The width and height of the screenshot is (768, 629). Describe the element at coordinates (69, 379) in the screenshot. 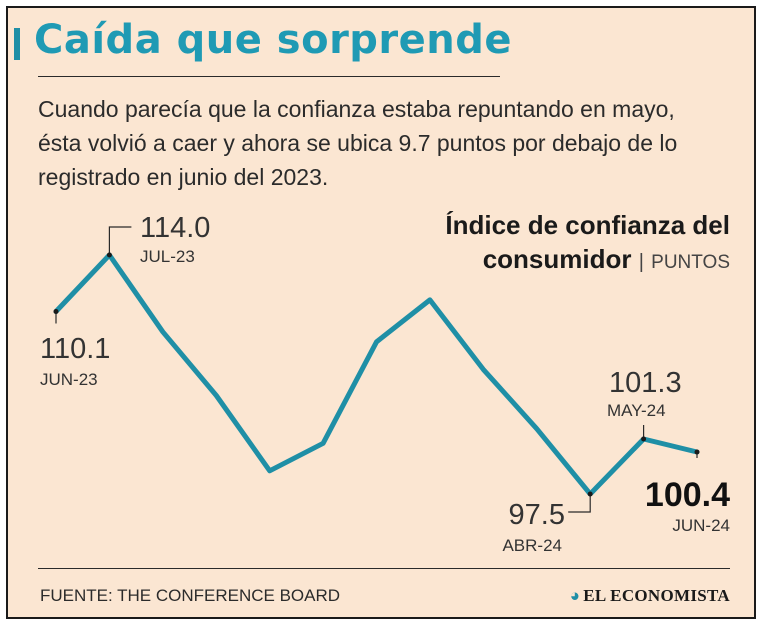

I see `date-label-jun-23: JUN-23` at that location.